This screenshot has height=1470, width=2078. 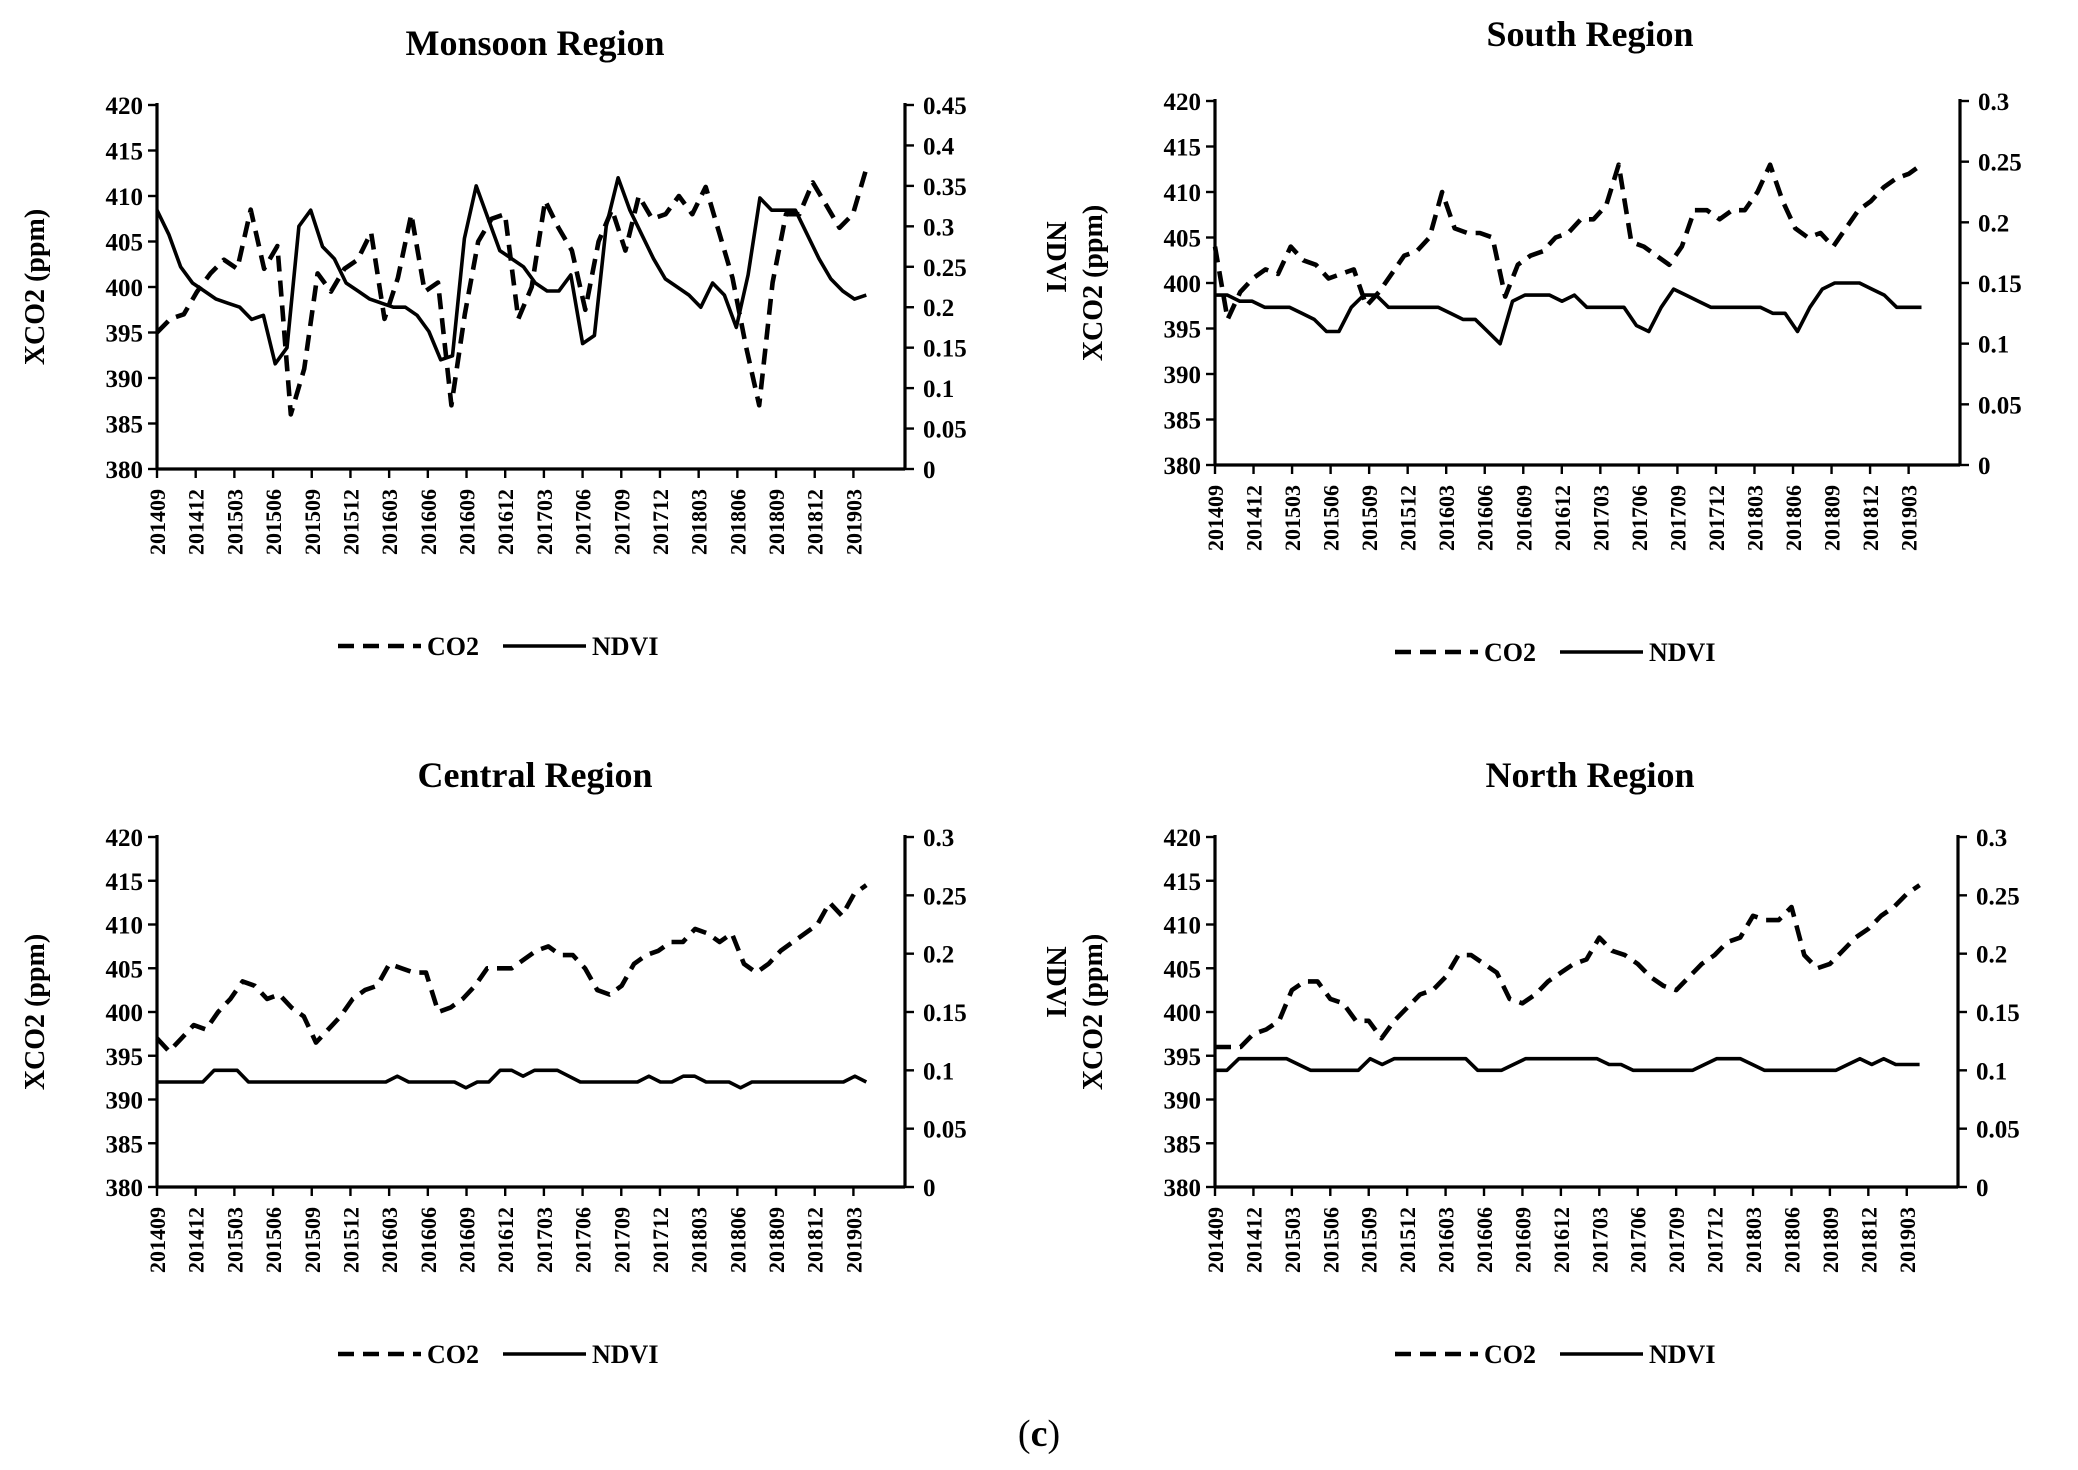 What do you see at coordinates (535, 775) in the screenshot?
I see `chart-title: Central Region` at bounding box center [535, 775].